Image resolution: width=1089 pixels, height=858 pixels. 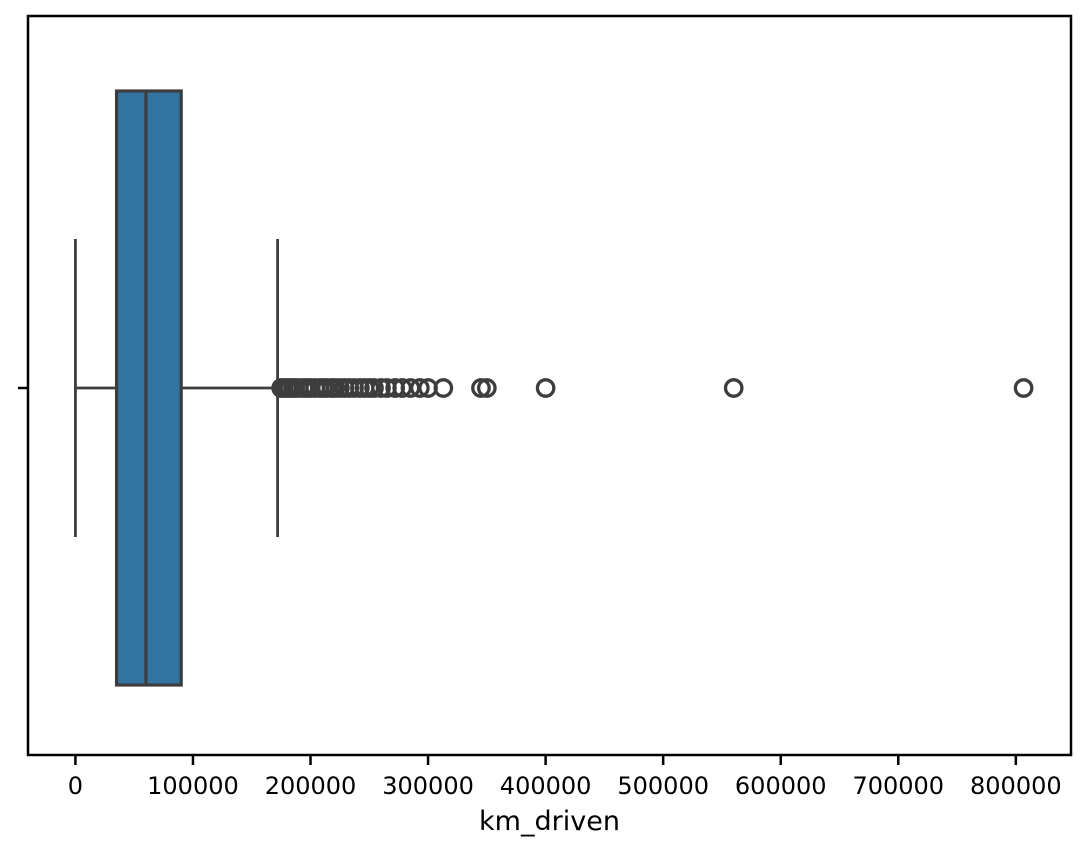 I want to click on iqr-box, so click(x=148, y=388).